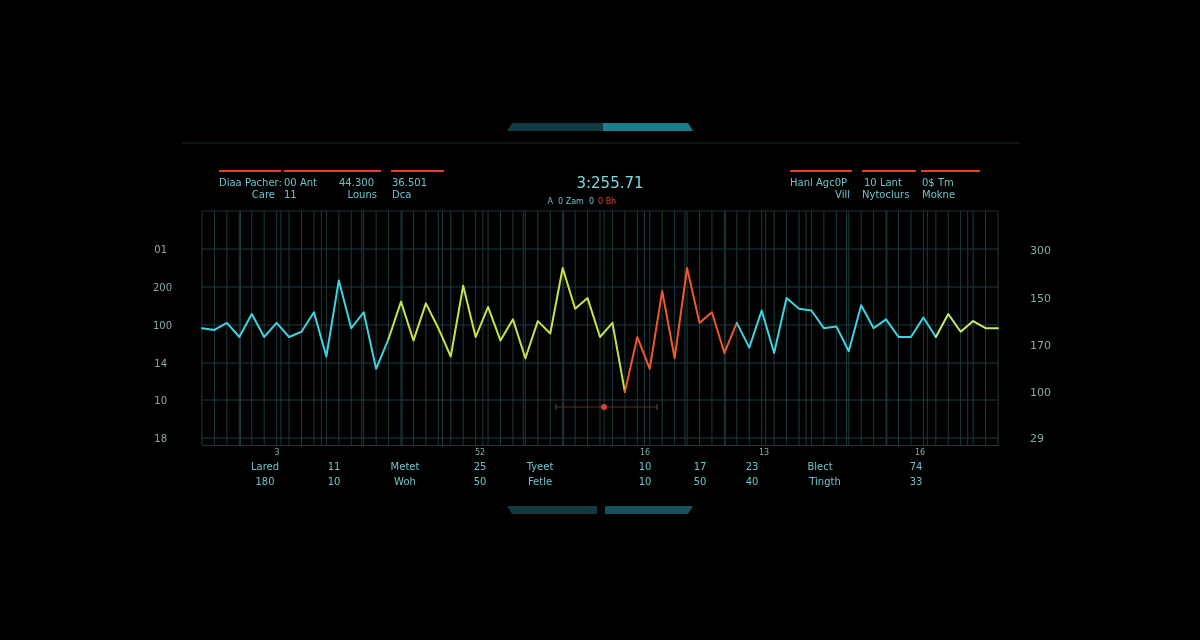  Describe the element at coordinates (1040, 250) in the screenshot. I see `text: 300` at that location.